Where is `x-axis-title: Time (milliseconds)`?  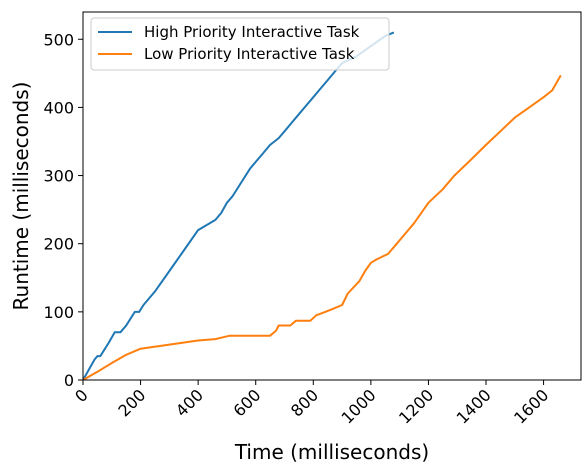
x-axis-title: Time (milliseconds) is located at coordinates (331, 452).